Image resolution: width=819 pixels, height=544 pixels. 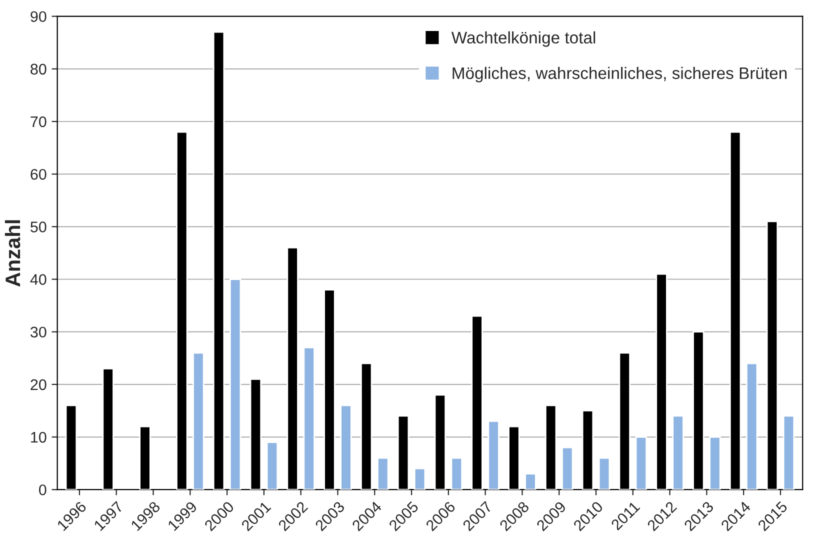 I want to click on legend-label: Mögliches, wahrscheinliches, sicheres Brüten, so click(x=619, y=74).